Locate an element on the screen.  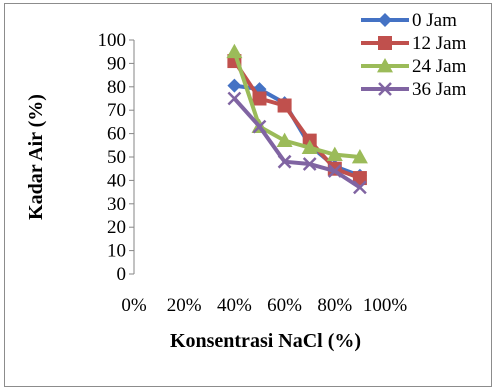
series-line is located at coordinates (296, 105).